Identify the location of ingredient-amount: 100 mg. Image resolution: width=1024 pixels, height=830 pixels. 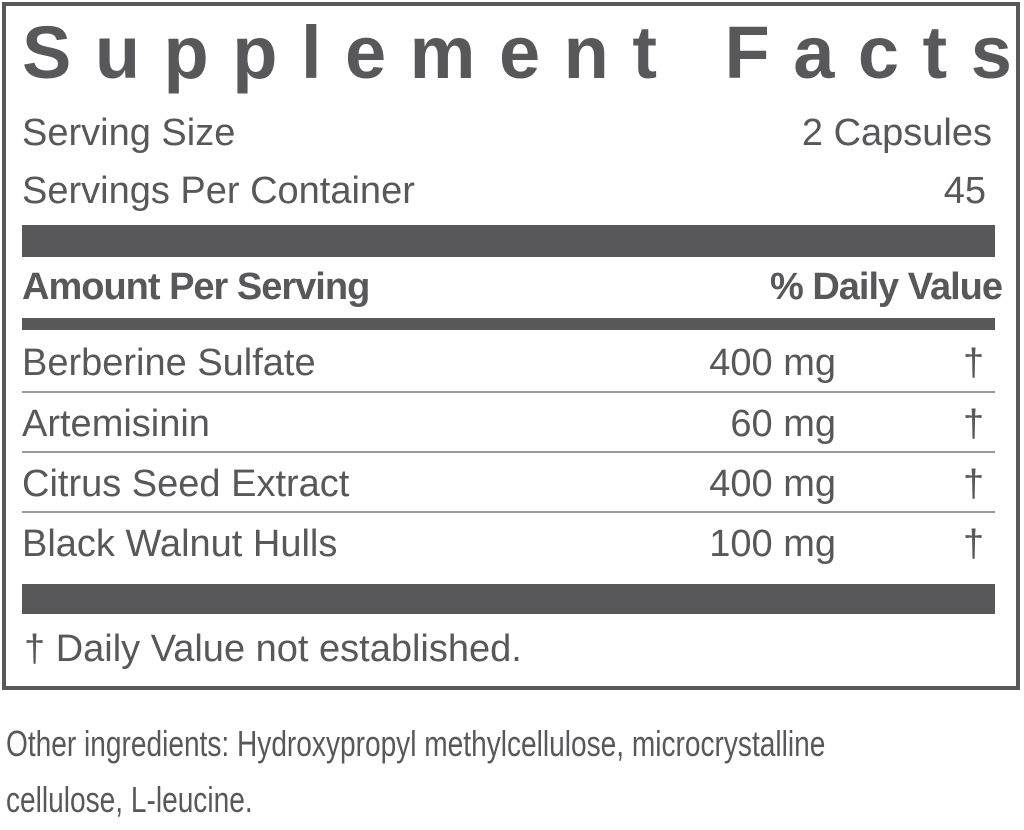
(772, 544).